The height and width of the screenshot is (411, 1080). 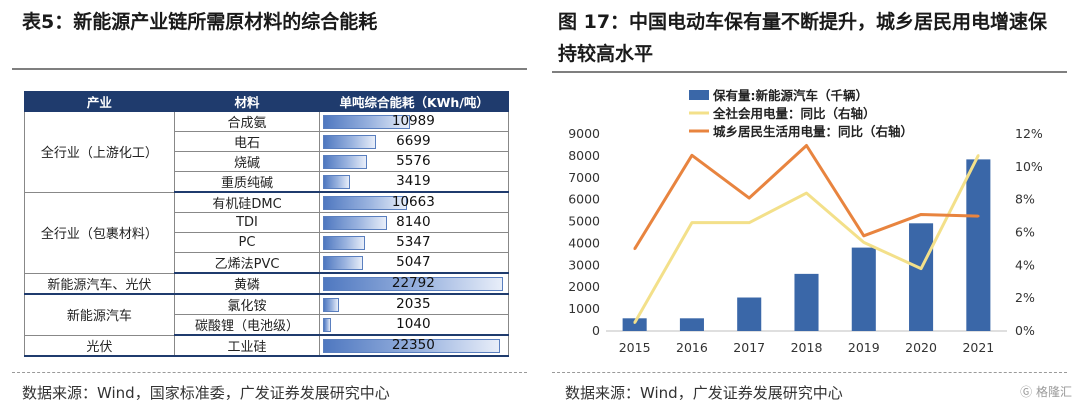 I want to click on industry-cell: 全行业（包裹材料）, so click(x=99, y=232).